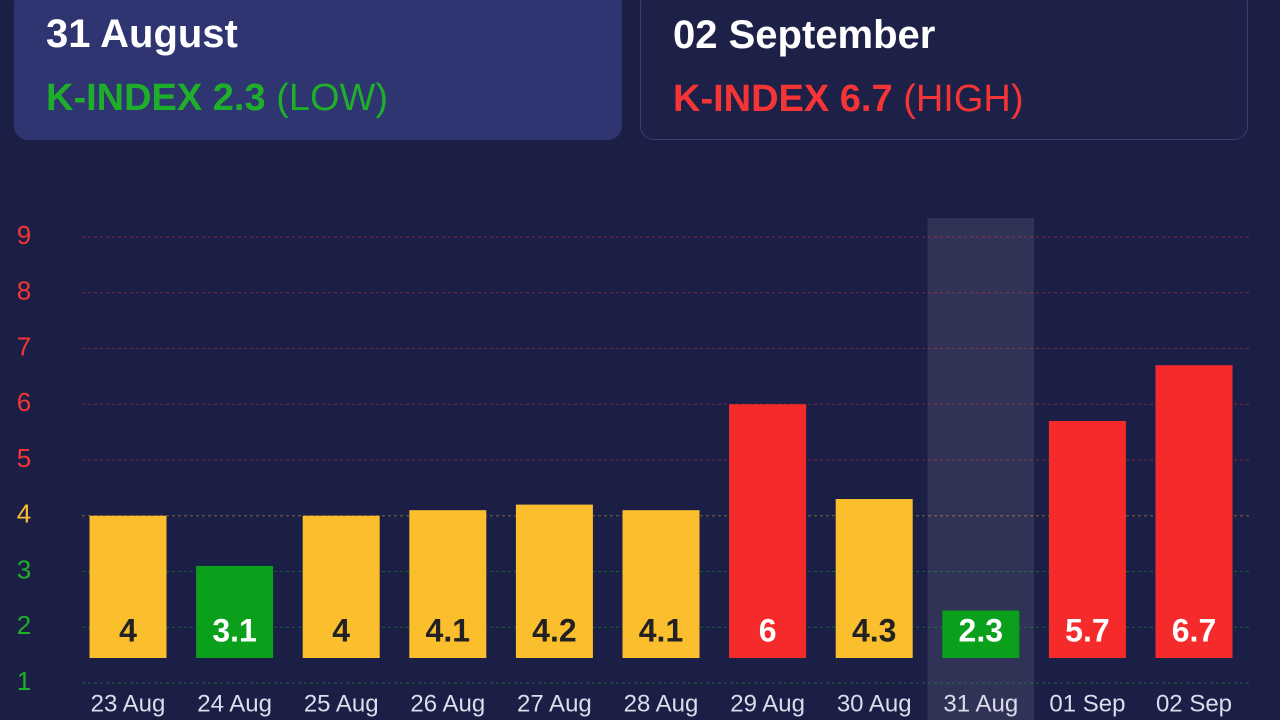  Describe the element at coordinates (447, 703) in the screenshot. I see `x-tick-label: 26 Aug` at that location.